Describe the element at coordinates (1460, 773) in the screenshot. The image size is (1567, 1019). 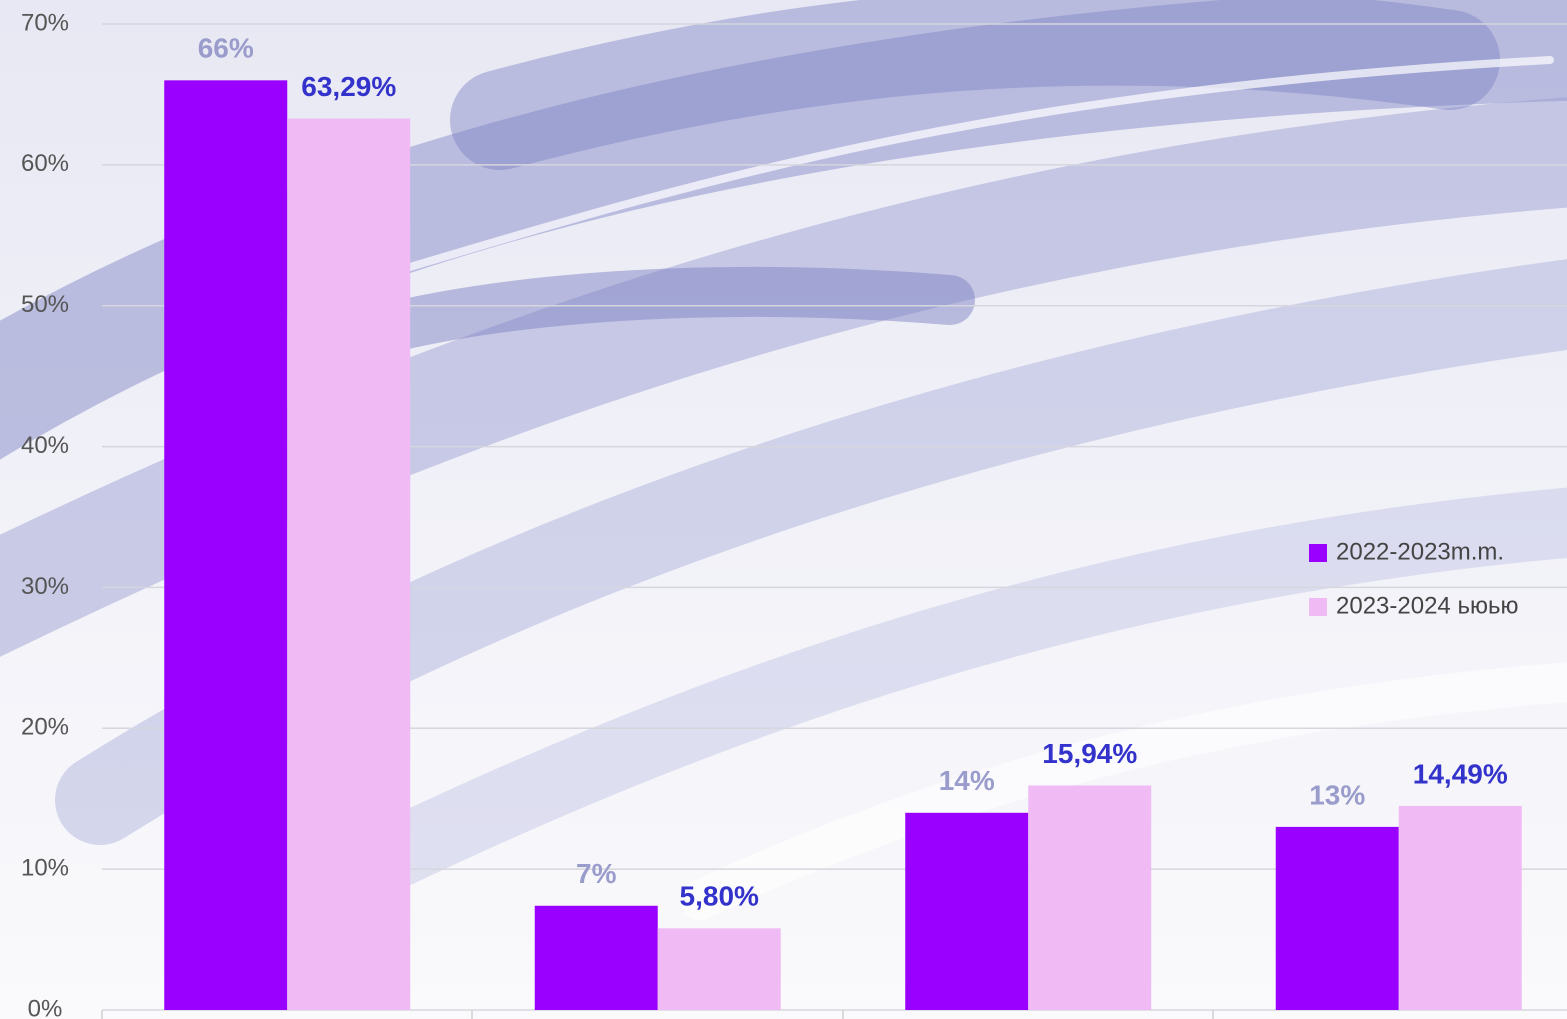
I see `value-label: 14,49%` at that location.